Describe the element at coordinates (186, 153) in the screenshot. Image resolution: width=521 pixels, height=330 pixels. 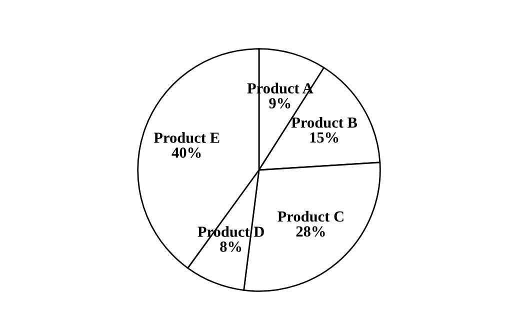
I see `data-label: 40%` at that location.